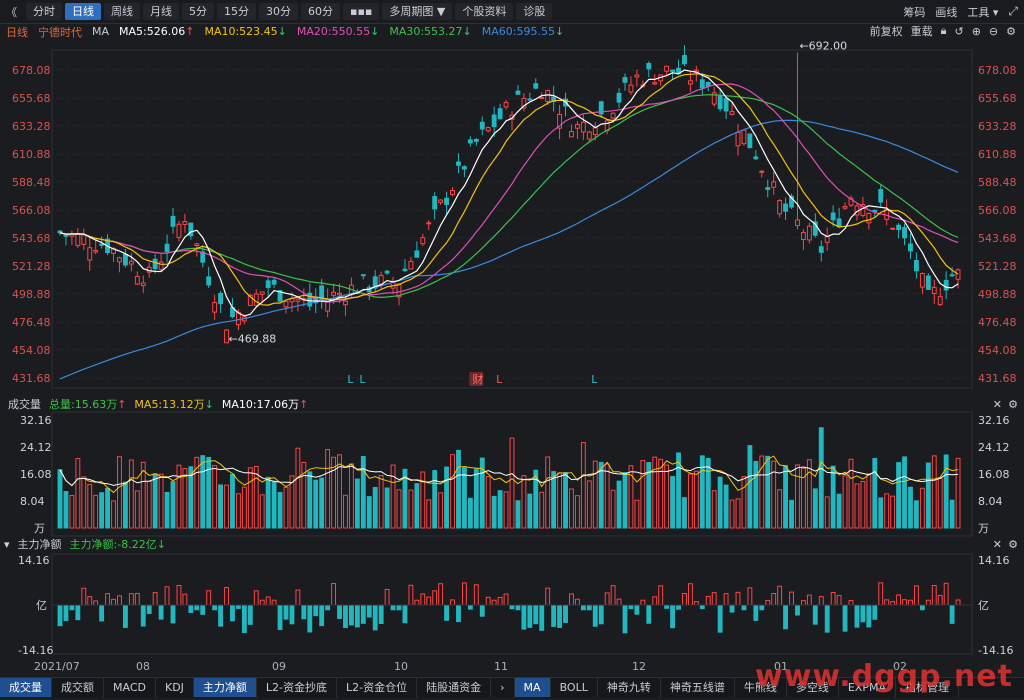 This screenshot has height=700, width=1024. Describe the element at coordinates (534, 11) in the screenshot. I see `period-tab: 诊股` at that location.